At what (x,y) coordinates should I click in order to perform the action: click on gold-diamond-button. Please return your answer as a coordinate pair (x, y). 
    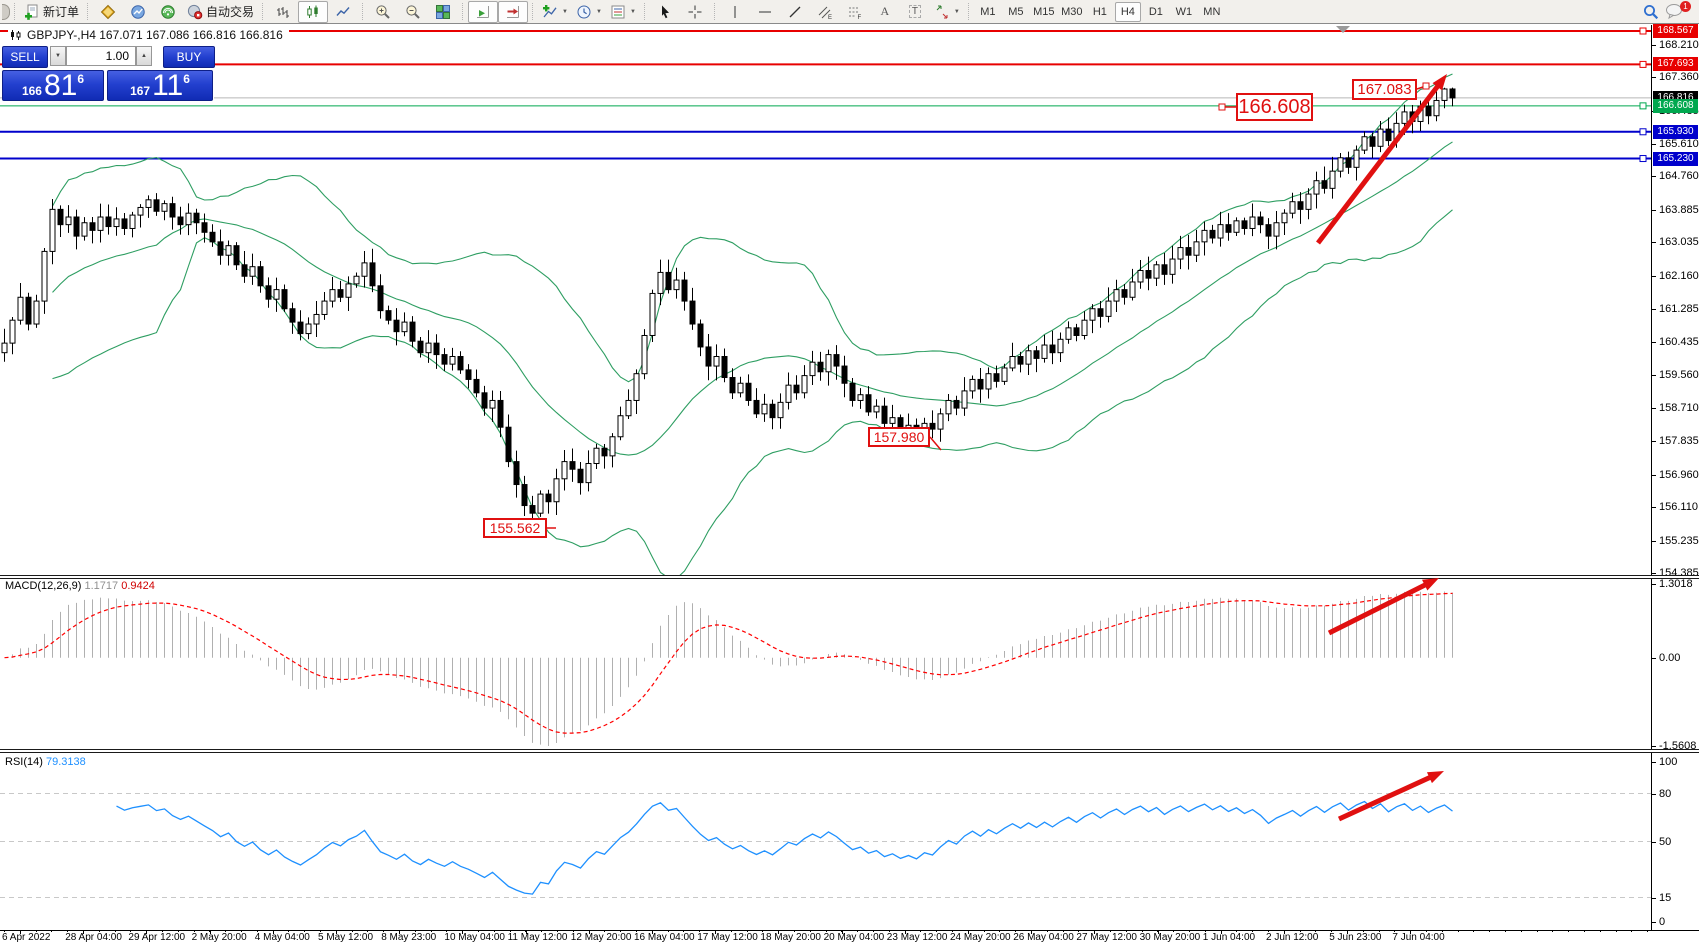
    Looking at the image, I should click on (108, 12).